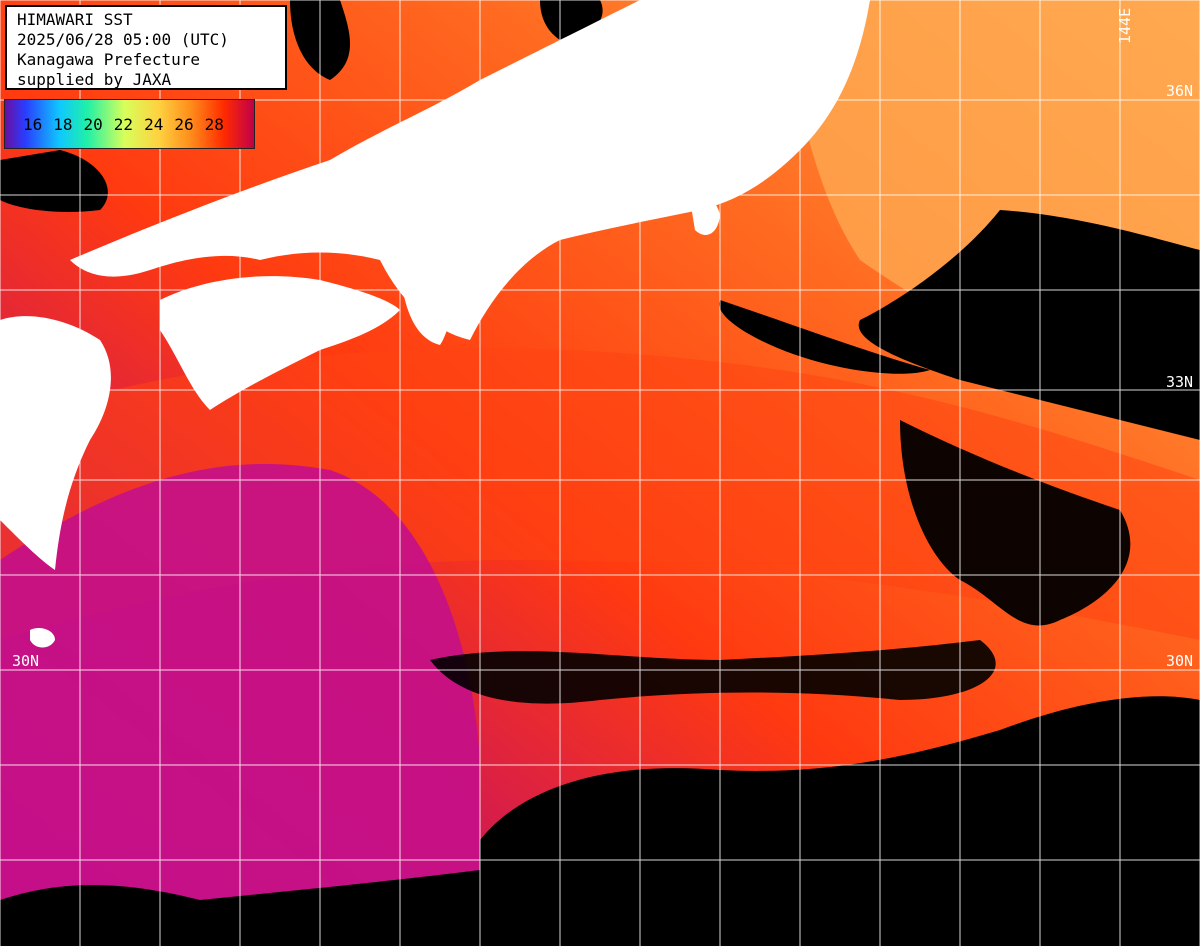 The height and width of the screenshot is (946, 1200). Describe the element at coordinates (184, 124) in the screenshot. I see `legend-value: 26` at that location.